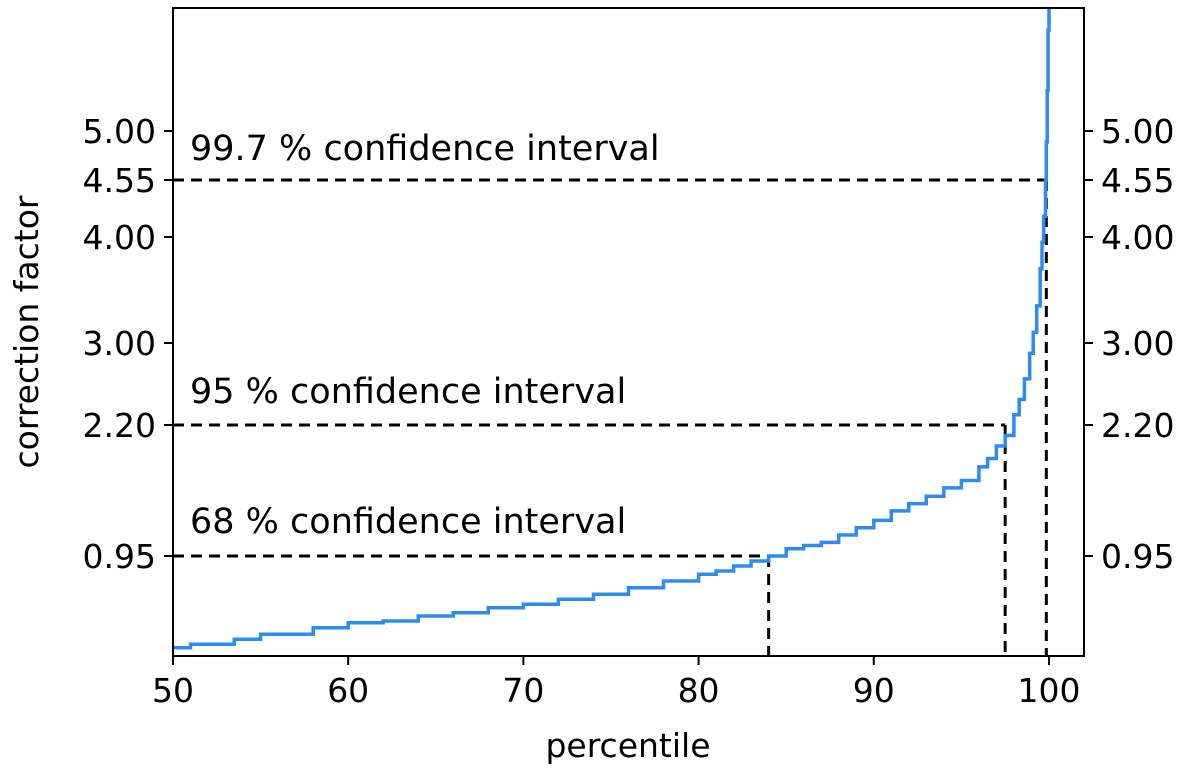 This screenshot has height=775, width=1200. I want to click on y-tick-label-left-4.00: 4.00, so click(119, 237).